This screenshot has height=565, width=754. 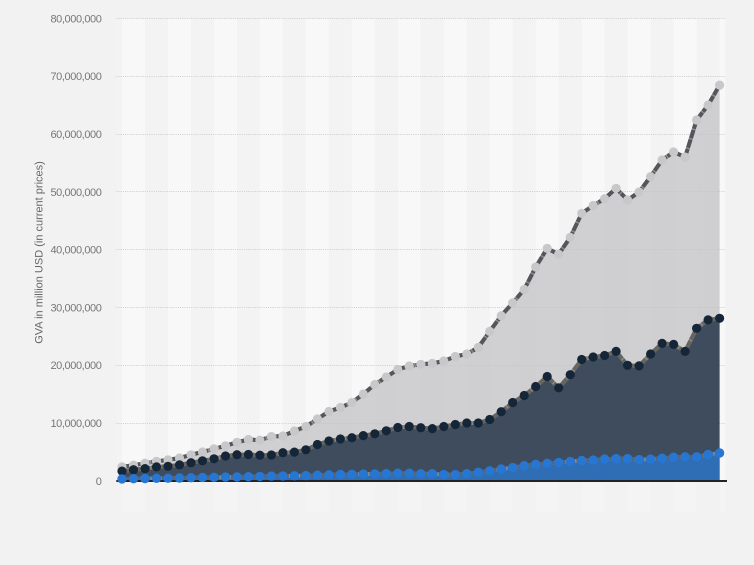 I want to click on svg-text: 70,000,000, so click(x=75, y=77).